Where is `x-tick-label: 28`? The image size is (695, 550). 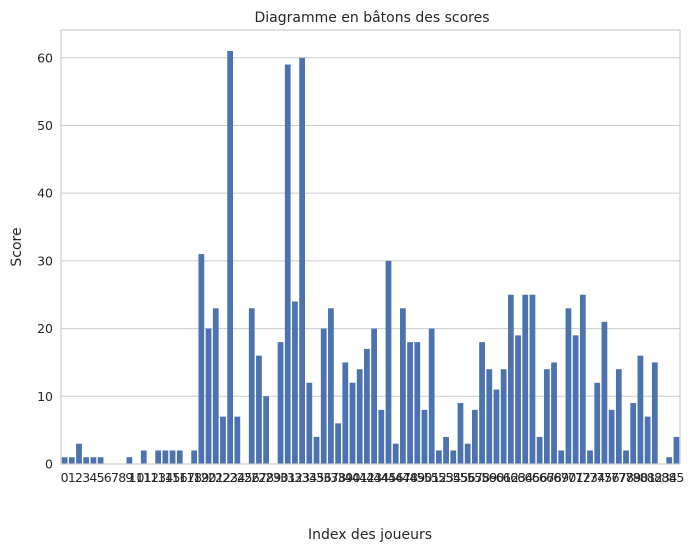
x-tick-label: 28 is located at coordinates (266, 477).